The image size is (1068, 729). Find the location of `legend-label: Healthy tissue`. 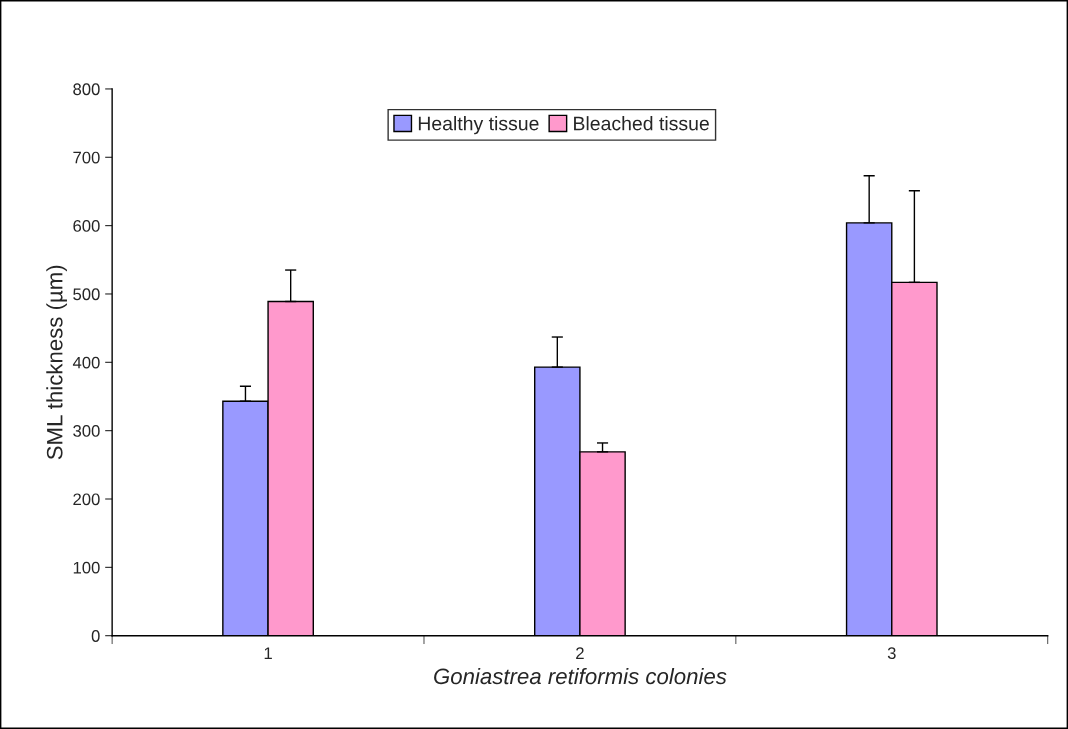

legend-label: Healthy tissue is located at coordinates (478, 125).